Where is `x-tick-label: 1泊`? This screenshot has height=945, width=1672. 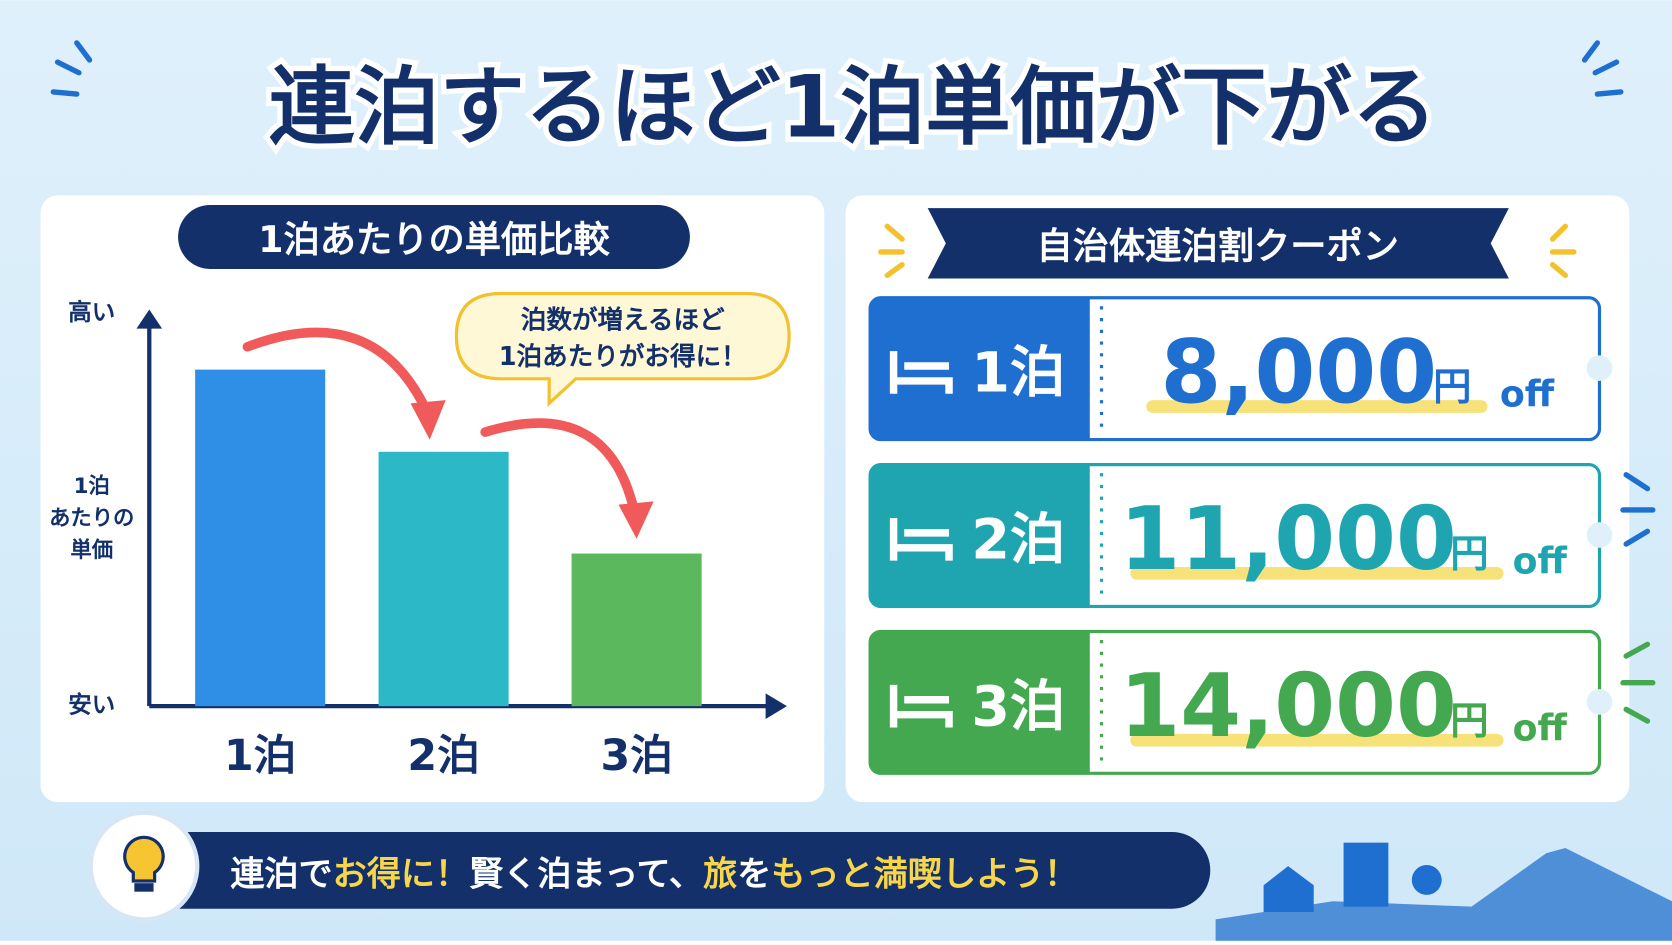 x-tick-label: 1泊 is located at coordinates (260, 756).